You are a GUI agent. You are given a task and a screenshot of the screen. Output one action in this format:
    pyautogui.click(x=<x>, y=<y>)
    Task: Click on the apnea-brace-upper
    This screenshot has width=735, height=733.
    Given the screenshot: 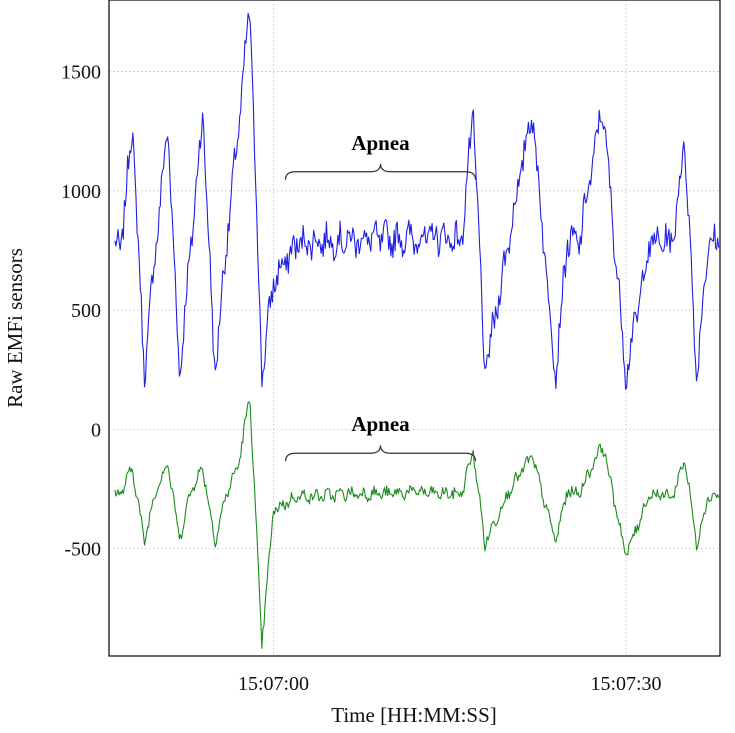 What is the action you would take?
    pyautogui.click(x=380, y=171)
    